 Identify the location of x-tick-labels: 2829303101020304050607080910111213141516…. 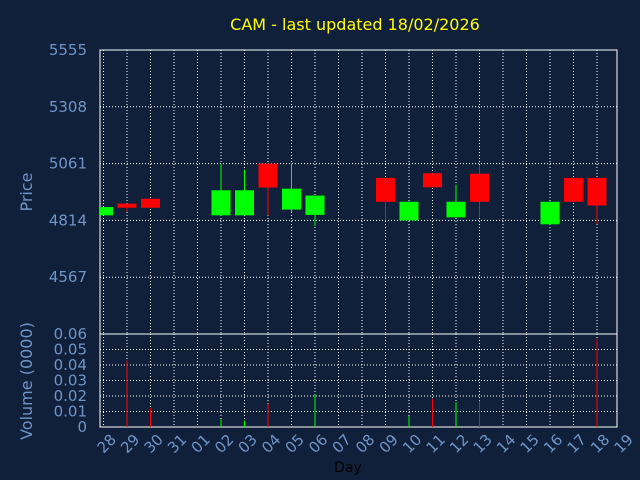
(365, 444).